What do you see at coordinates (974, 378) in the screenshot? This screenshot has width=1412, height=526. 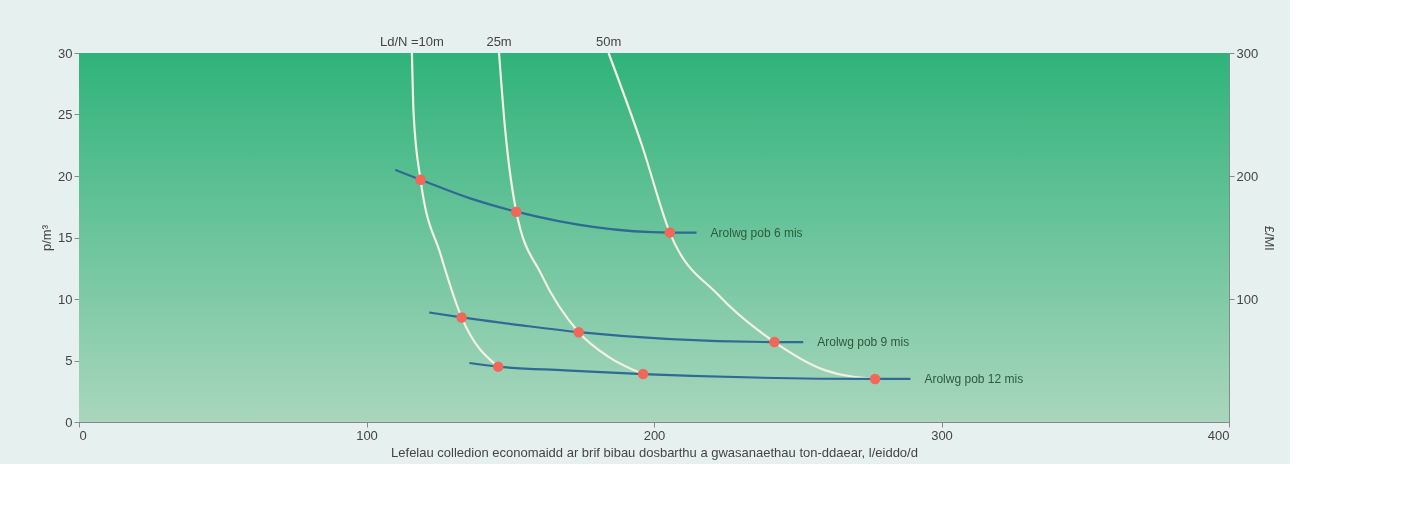 I see `series-label: Arolwg pob 12 mis` at bounding box center [974, 378].